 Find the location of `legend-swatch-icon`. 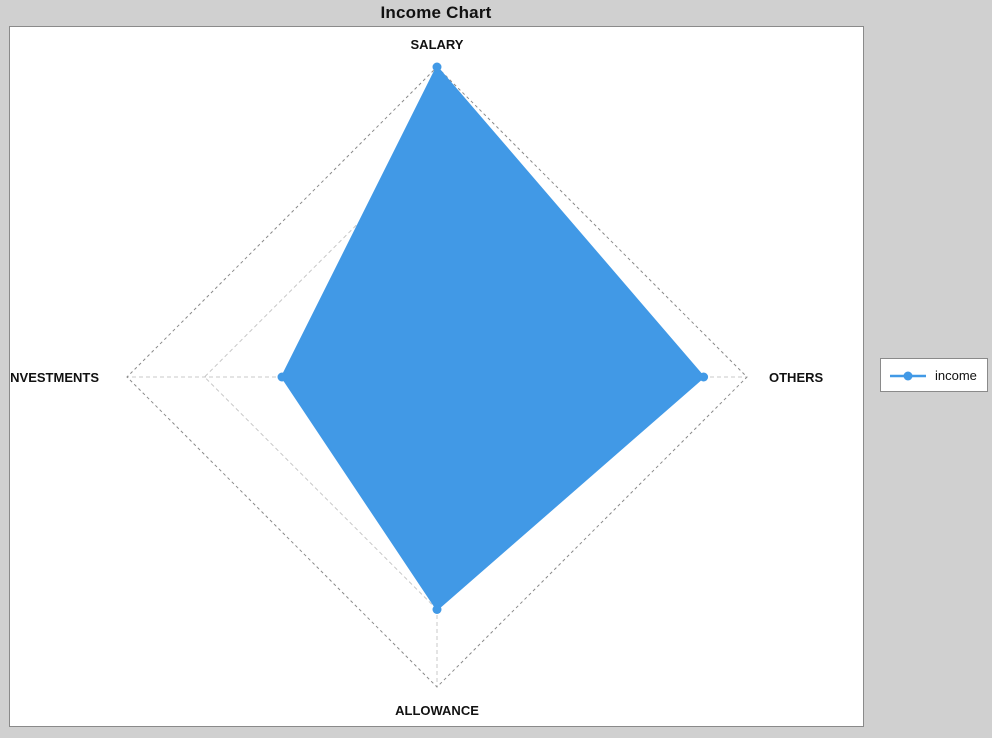

legend-swatch-icon is located at coordinates (908, 376).